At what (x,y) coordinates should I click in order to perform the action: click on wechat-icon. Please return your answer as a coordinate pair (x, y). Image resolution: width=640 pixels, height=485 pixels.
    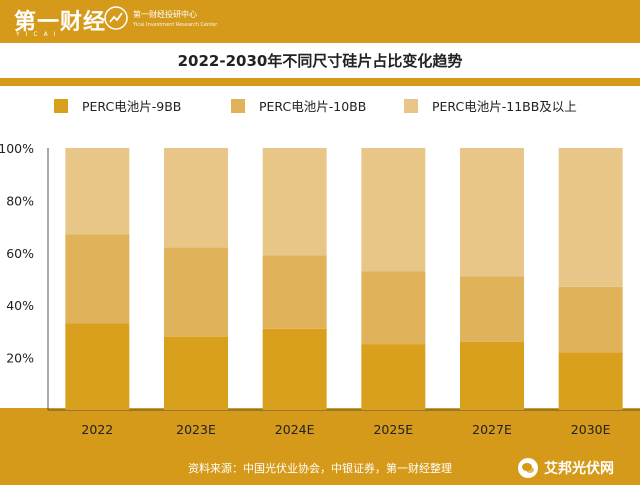
    Looking at the image, I should click on (528, 468).